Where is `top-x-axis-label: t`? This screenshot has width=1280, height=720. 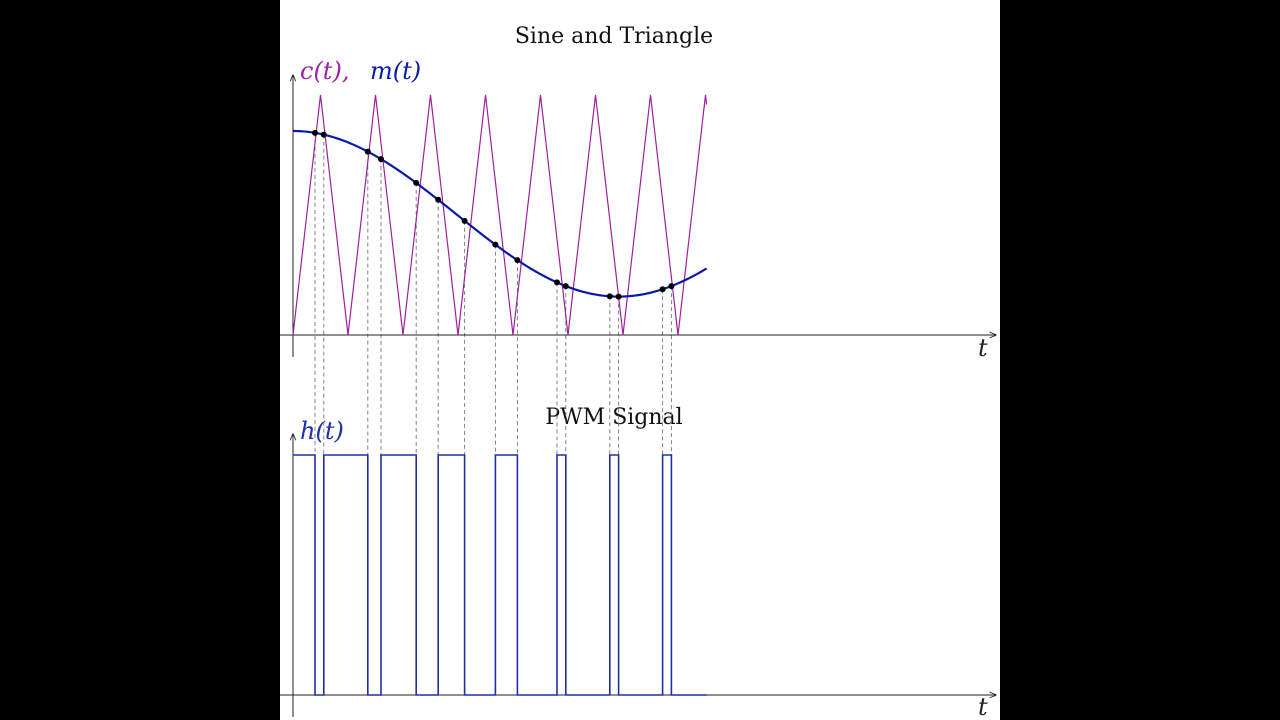
top-x-axis-label: t is located at coordinates (983, 348).